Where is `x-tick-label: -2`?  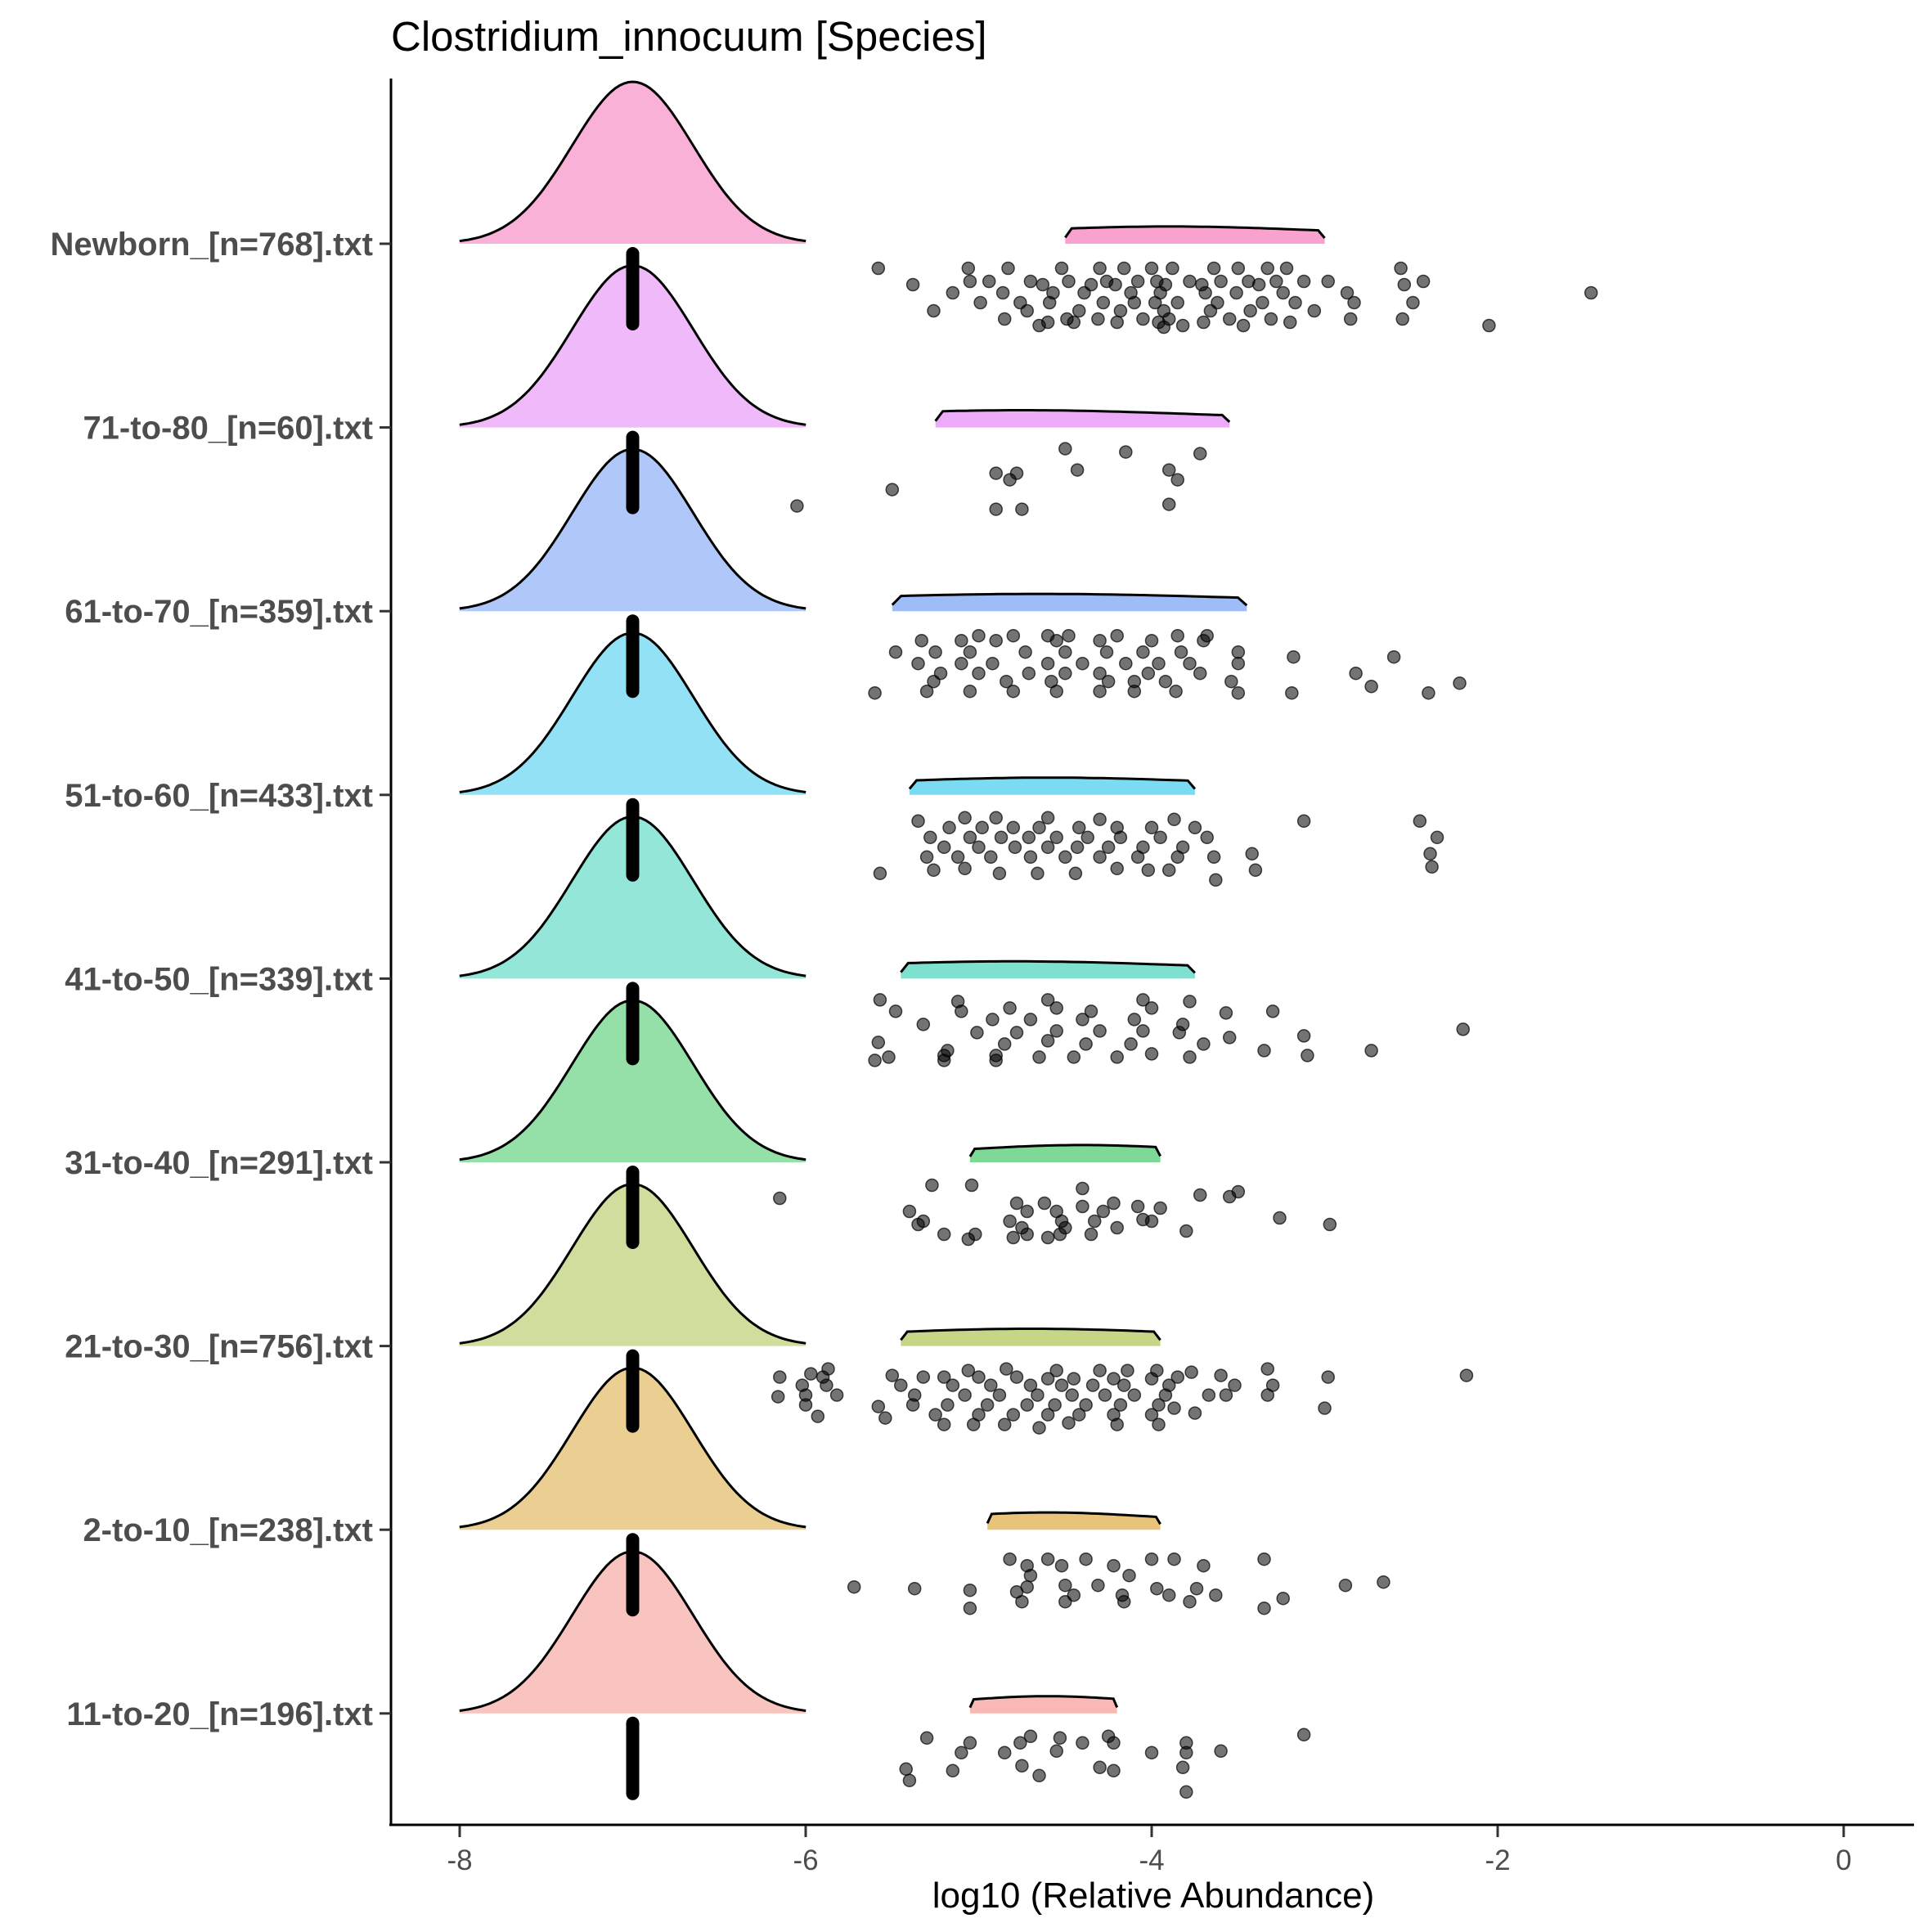
x-tick-label: -2 is located at coordinates (1498, 1860).